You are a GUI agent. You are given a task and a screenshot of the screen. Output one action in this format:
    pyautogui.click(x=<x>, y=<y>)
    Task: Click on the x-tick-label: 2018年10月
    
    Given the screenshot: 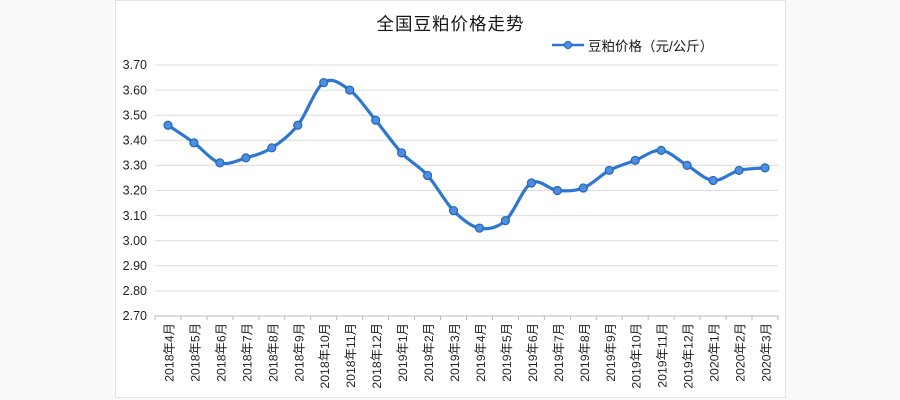 What is the action you would take?
    pyautogui.click(x=325, y=356)
    